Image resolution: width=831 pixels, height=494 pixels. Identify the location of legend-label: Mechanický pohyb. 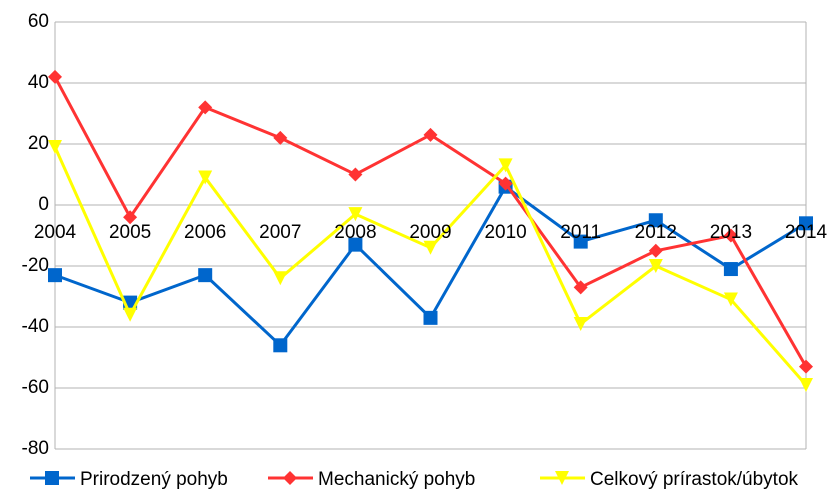
(396, 479).